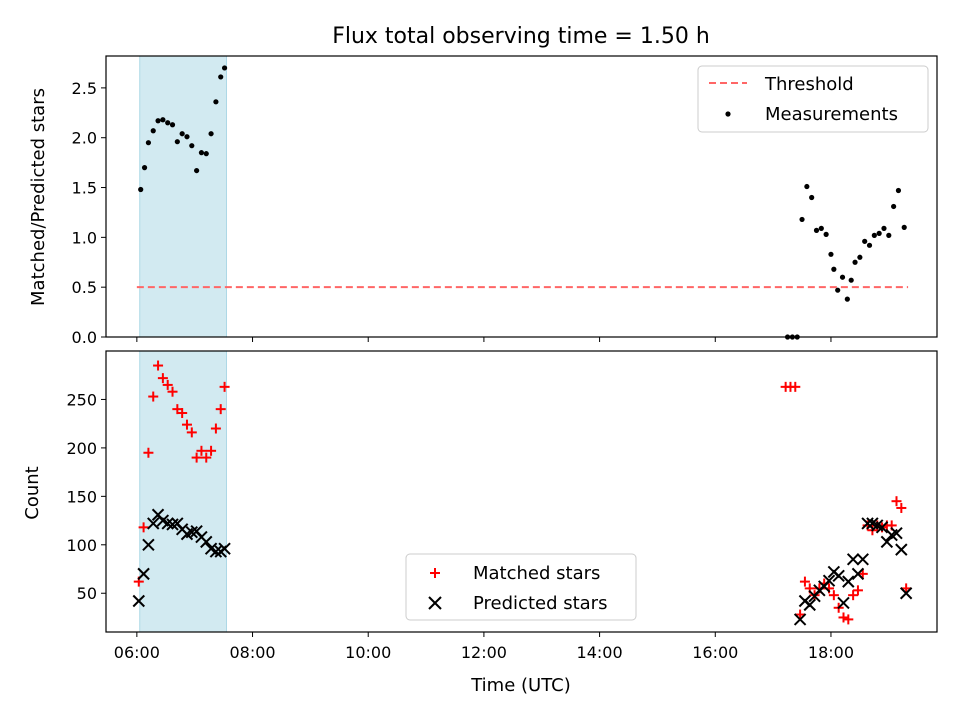 This screenshot has height=720, width=960. Describe the element at coordinates (831, 114) in the screenshot. I see `legend-measurements-label: Measurements` at that location.